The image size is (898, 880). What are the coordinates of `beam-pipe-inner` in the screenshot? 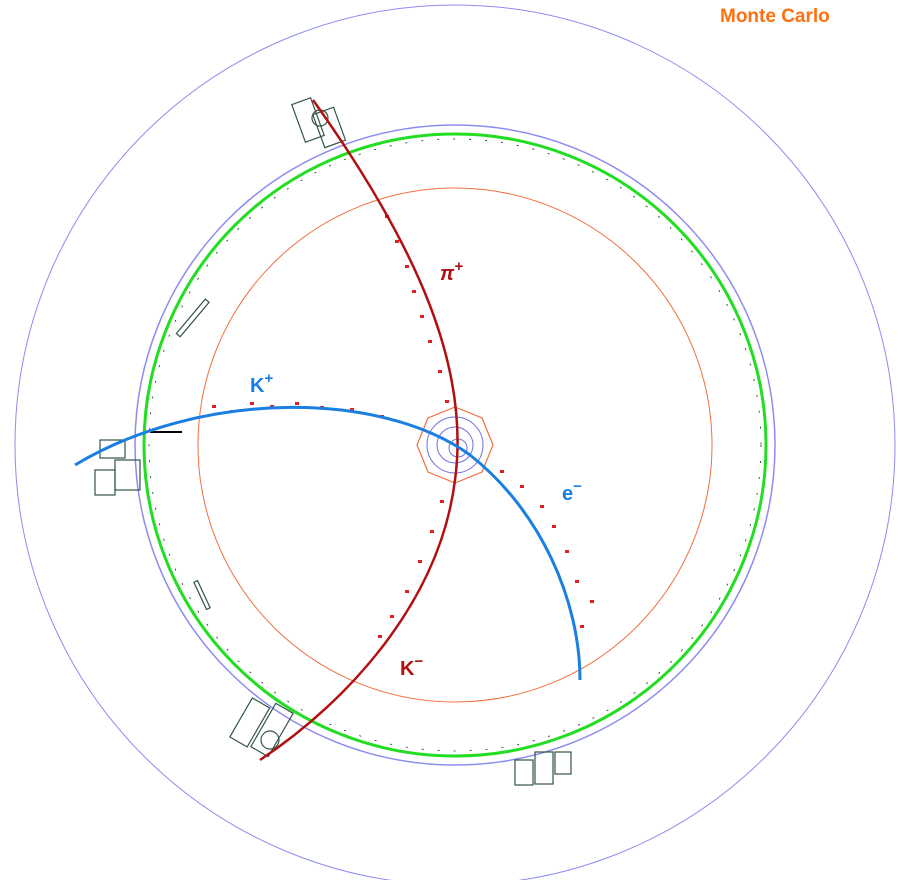 It's located at (455, 445).